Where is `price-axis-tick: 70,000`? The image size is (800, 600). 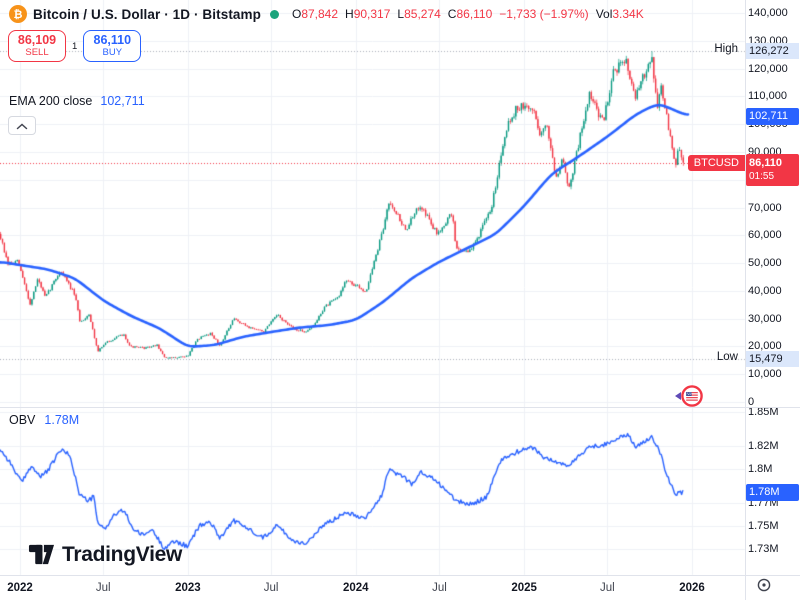
price-axis-tick: 70,000 is located at coordinates (765, 207).